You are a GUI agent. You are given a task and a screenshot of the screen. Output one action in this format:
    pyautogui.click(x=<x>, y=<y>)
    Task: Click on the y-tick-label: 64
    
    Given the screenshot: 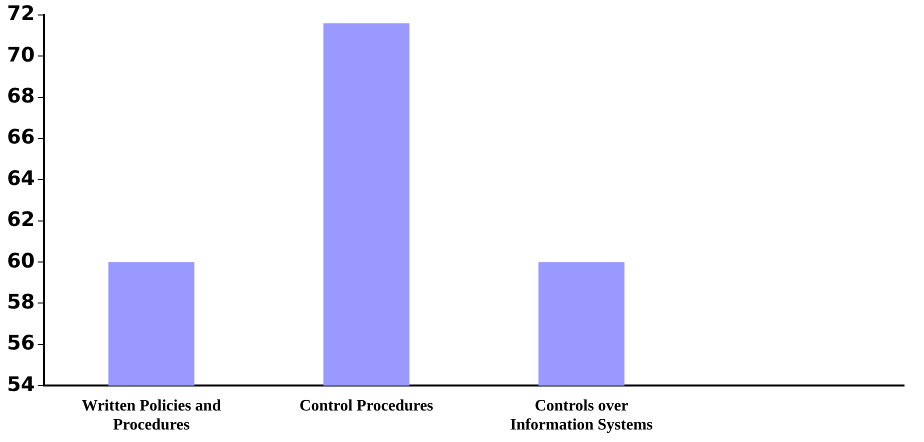 What is the action you would take?
    pyautogui.click(x=20, y=178)
    